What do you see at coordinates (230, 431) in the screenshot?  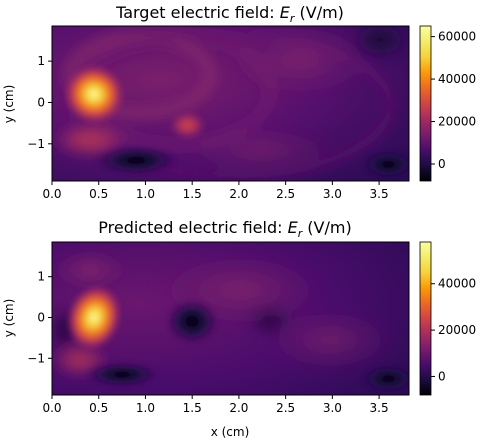 I see `bottom-xlabel: x (cm)` at bounding box center [230, 431].